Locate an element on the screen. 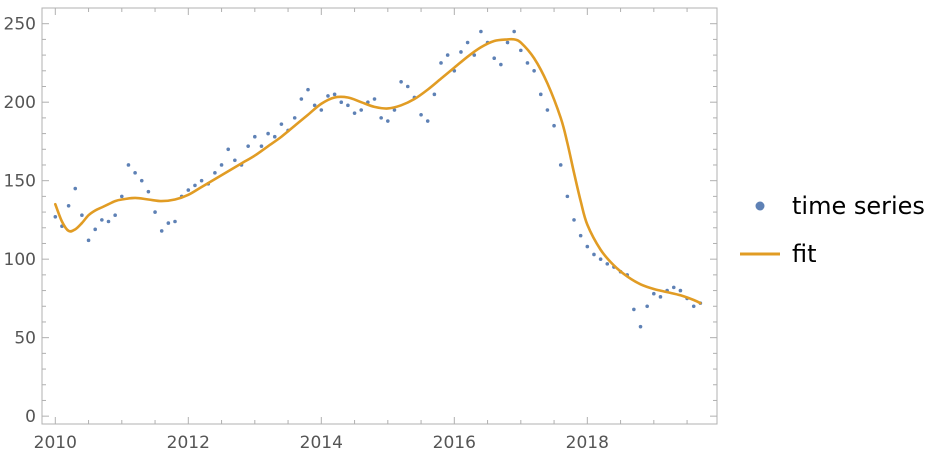  y-tick-label: 50 is located at coordinates (25, 339).